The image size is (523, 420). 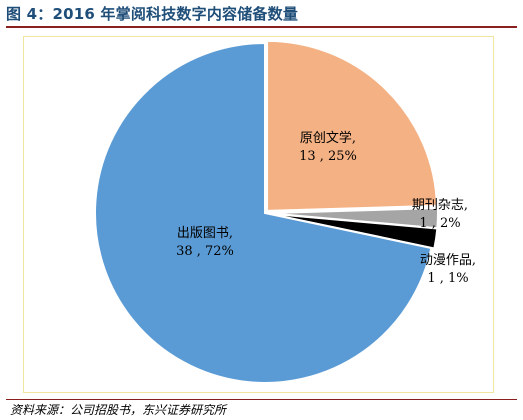 What do you see at coordinates (205, 251) in the screenshot?
I see `slice-label-value-4: 38 , 72%` at bounding box center [205, 251].